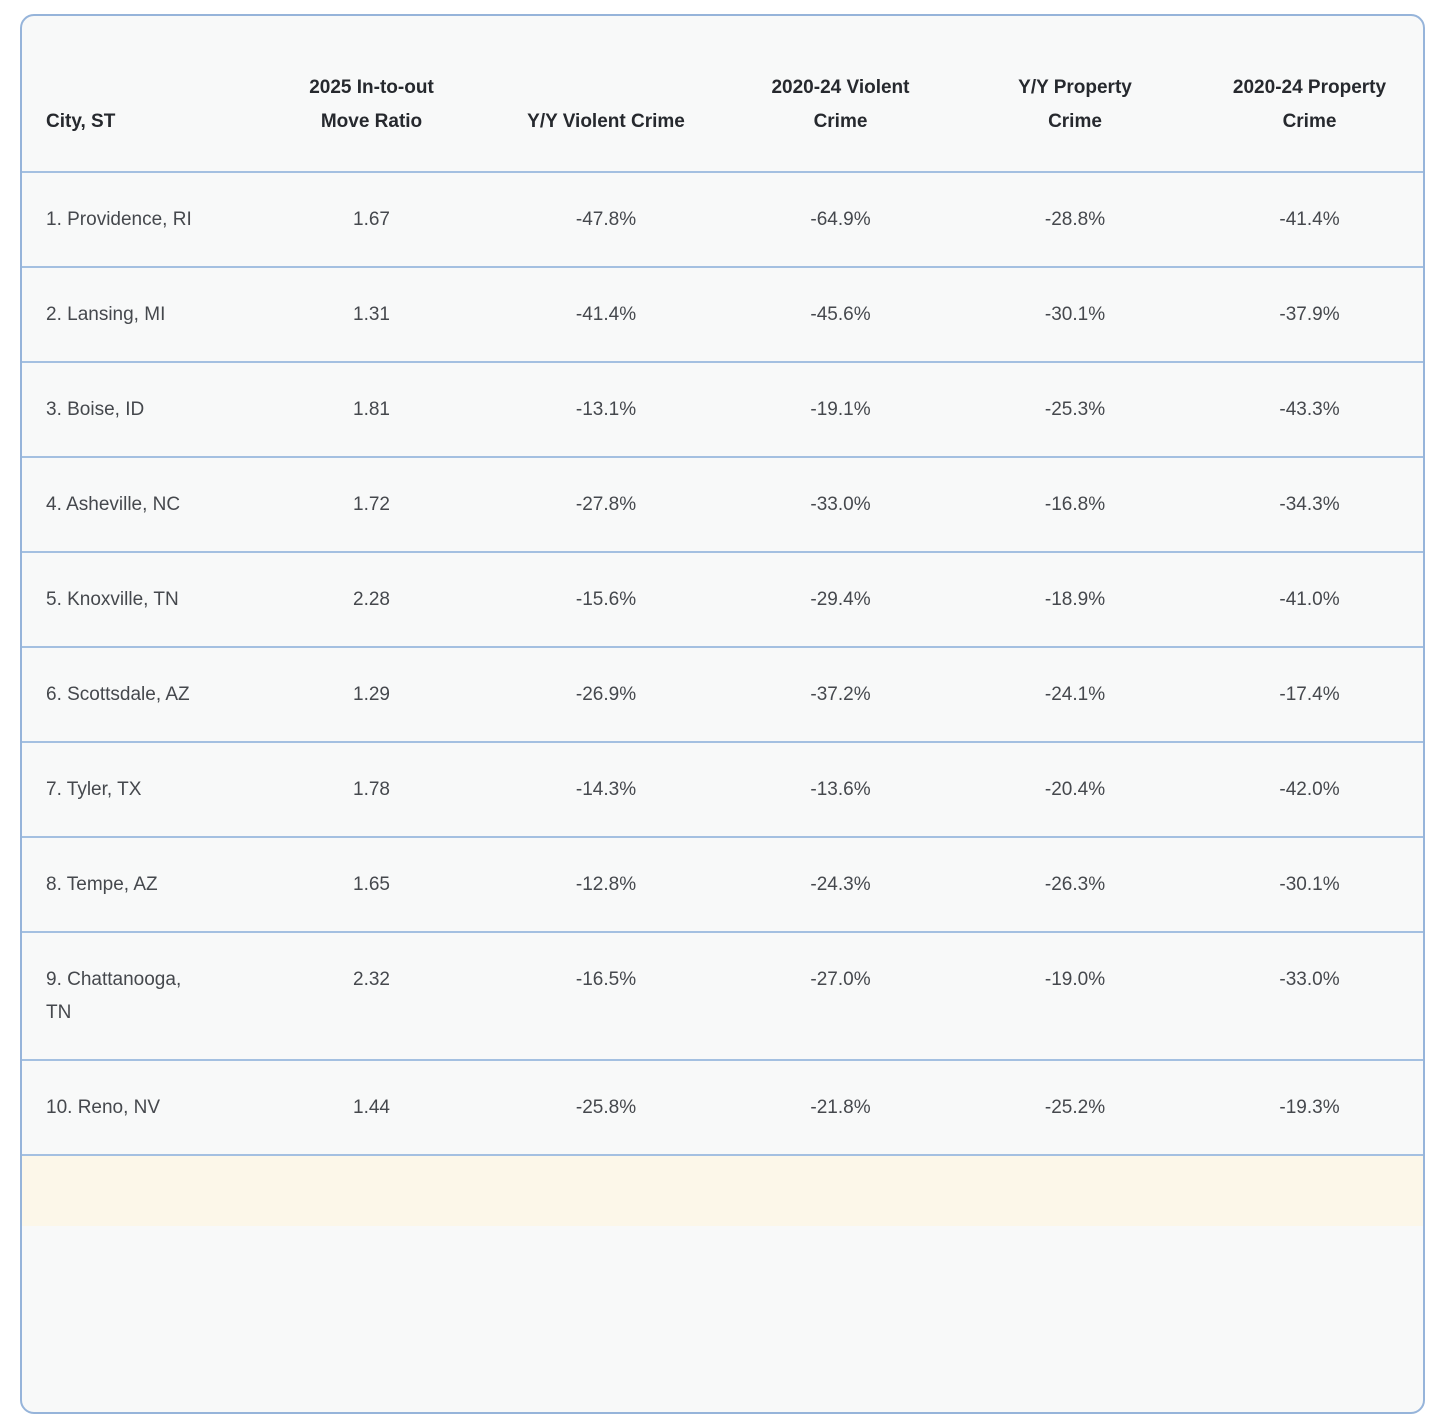 This screenshot has height=1414, width=1440. I want to click on cell-2020-24-violent-crime: -33.0%, so click(840, 504).